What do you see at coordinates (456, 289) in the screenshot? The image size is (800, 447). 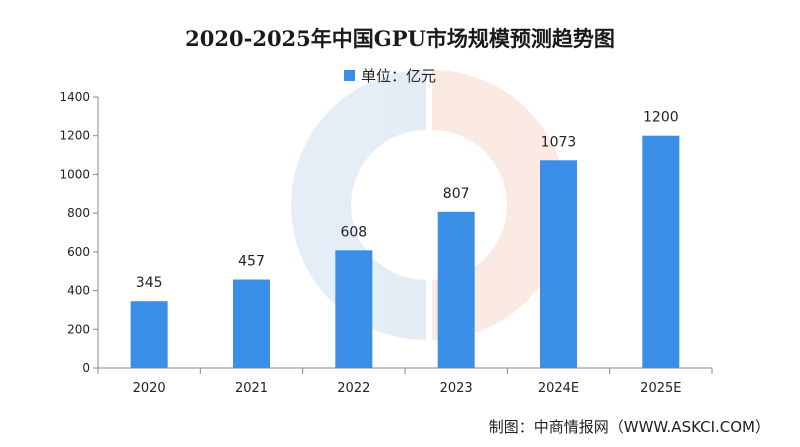 I see `bar-2023` at bounding box center [456, 289].